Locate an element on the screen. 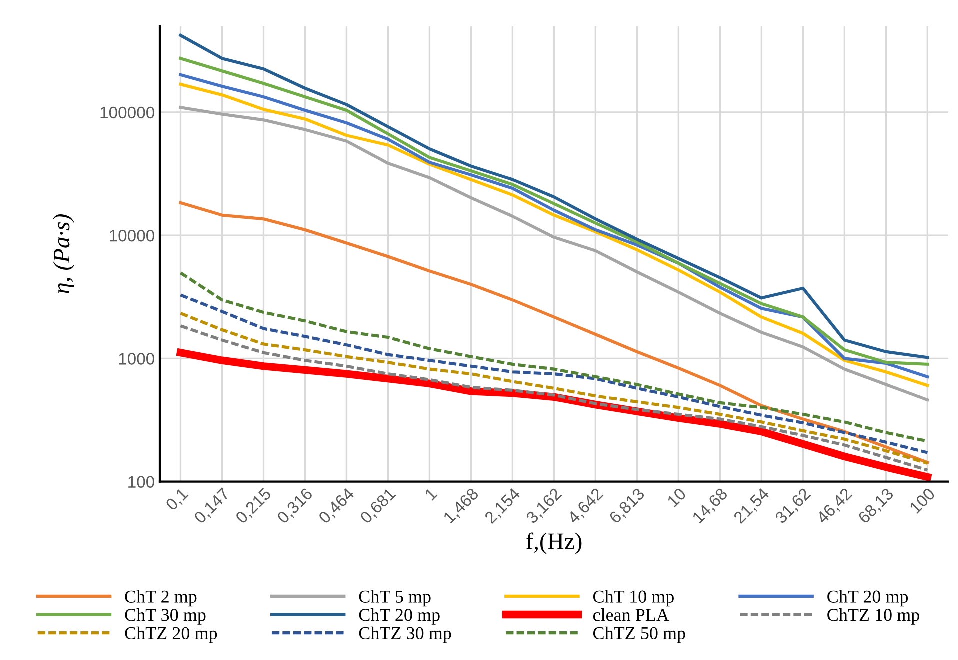  legend-label: ChTZ 10 mp is located at coordinates (874, 616).